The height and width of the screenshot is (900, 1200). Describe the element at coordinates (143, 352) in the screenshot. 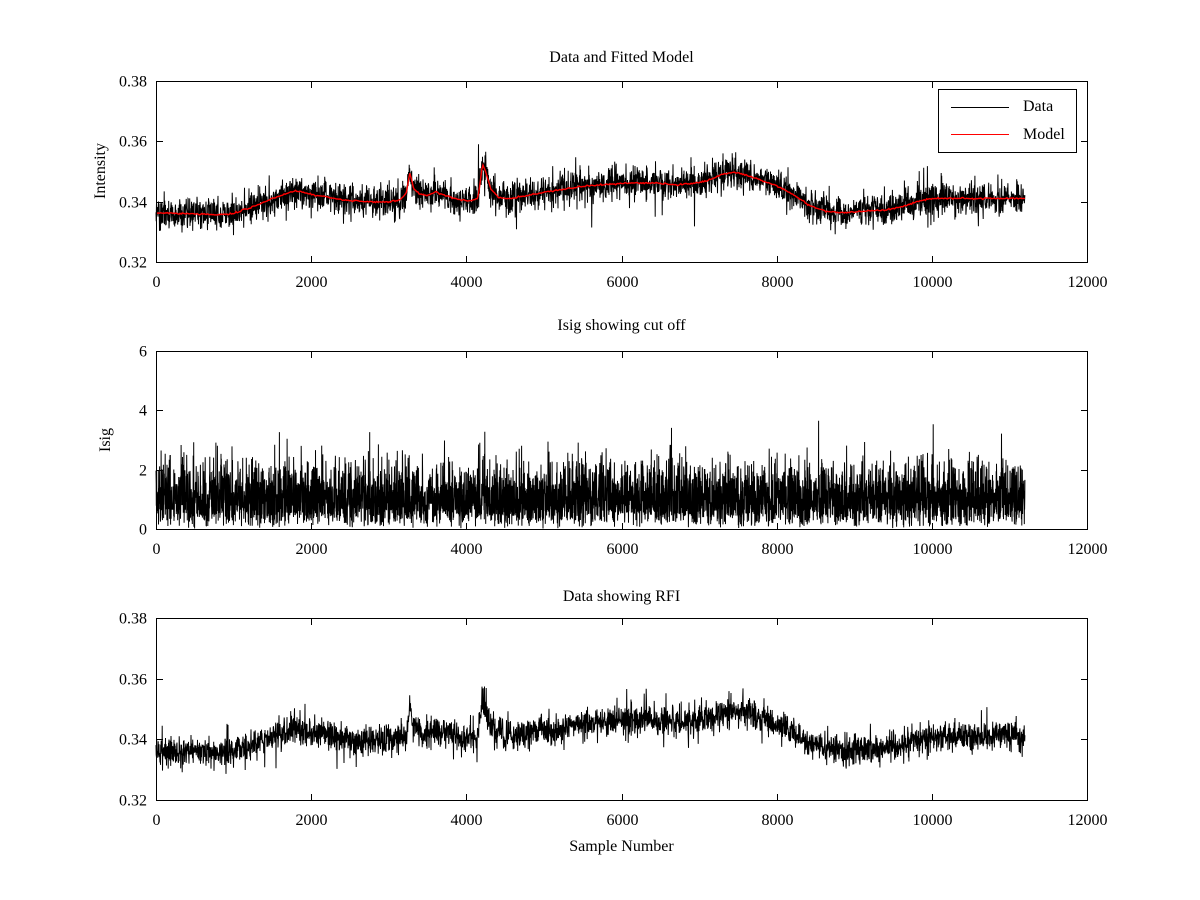

I see `y-tick-label: 6` at that location.